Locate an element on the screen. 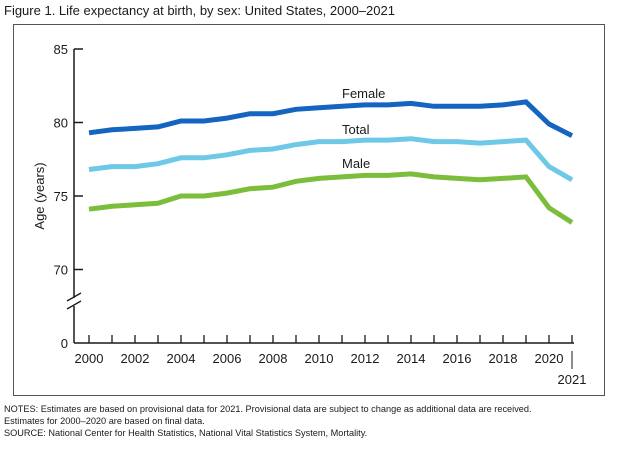 This screenshot has width=625, height=452. series-label-male: Male is located at coordinates (356, 163).